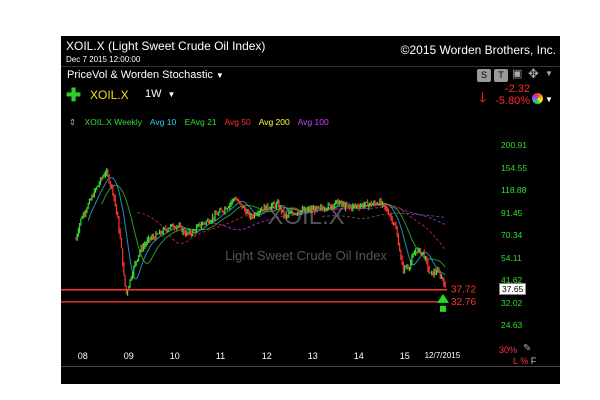 This screenshot has height=400, width=600. I want to click on scale-percent: 30%, so click(508, 350).